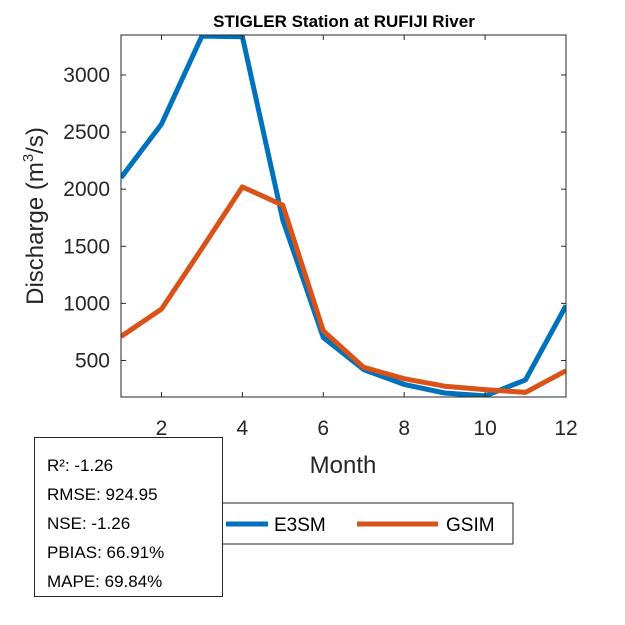  What do you see at coordinates (404, 428) in the screenshot?
I see `x-tick-label: 8` at bounding box center [404, 428].